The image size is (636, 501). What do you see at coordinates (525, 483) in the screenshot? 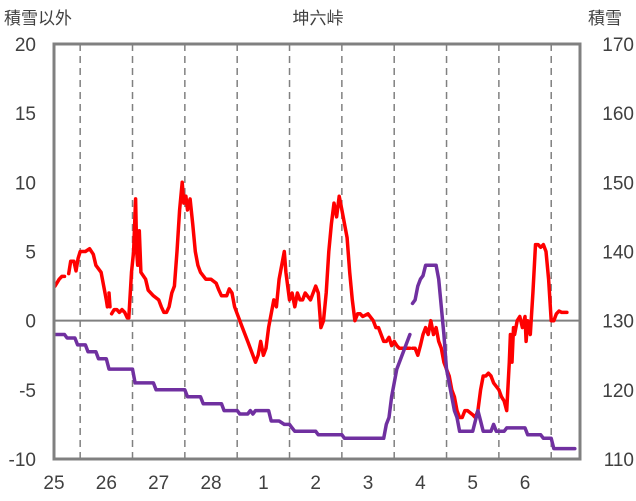
I see `x-tick-label: 6` at bounding box center [525, 483].